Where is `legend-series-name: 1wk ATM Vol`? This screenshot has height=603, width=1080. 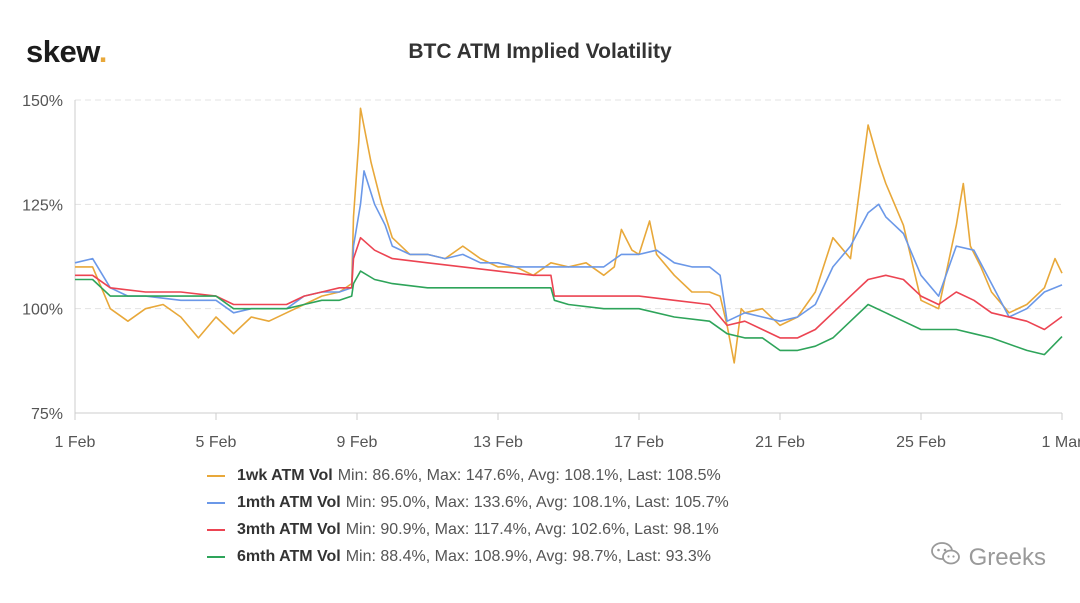 legend-series-name: 1wk ATM Vol is located at coordinates (285, 475).